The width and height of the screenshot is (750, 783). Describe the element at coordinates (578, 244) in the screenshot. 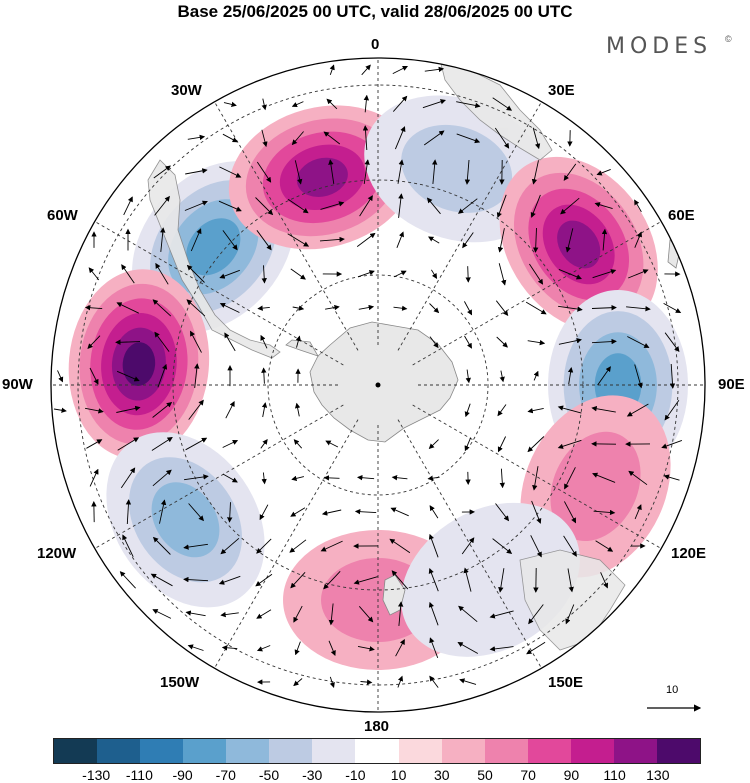

I see `anomaly-positive` at that location.